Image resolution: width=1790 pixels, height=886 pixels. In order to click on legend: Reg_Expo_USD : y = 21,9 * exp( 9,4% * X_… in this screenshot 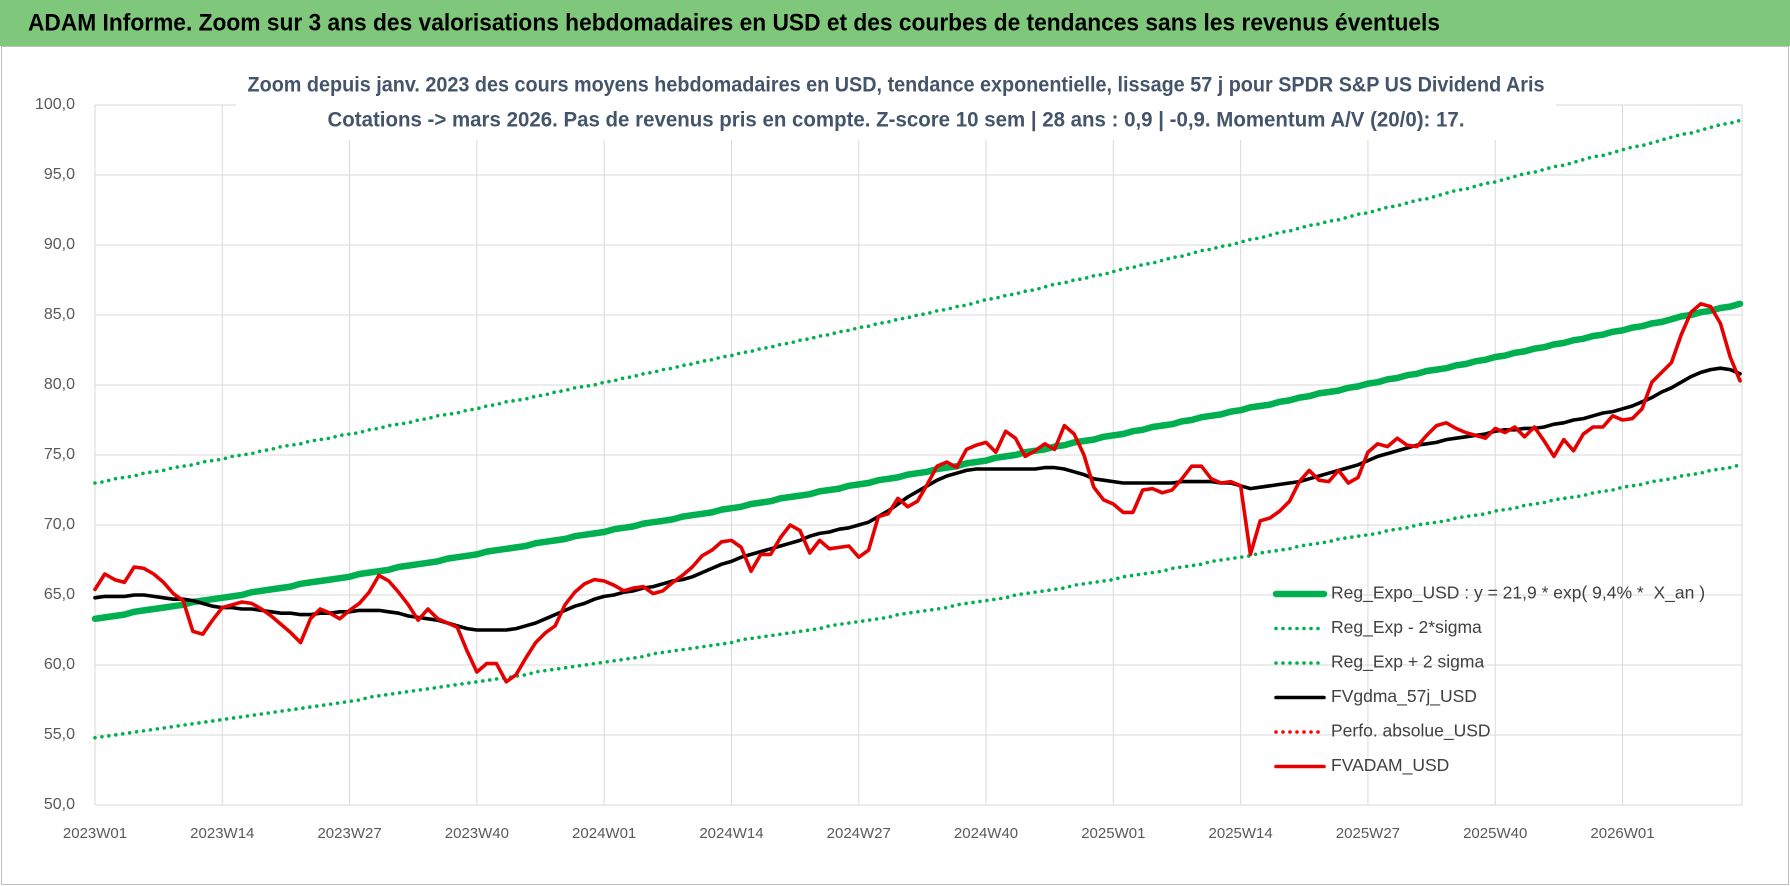, I will do `click(1488, 679)`.